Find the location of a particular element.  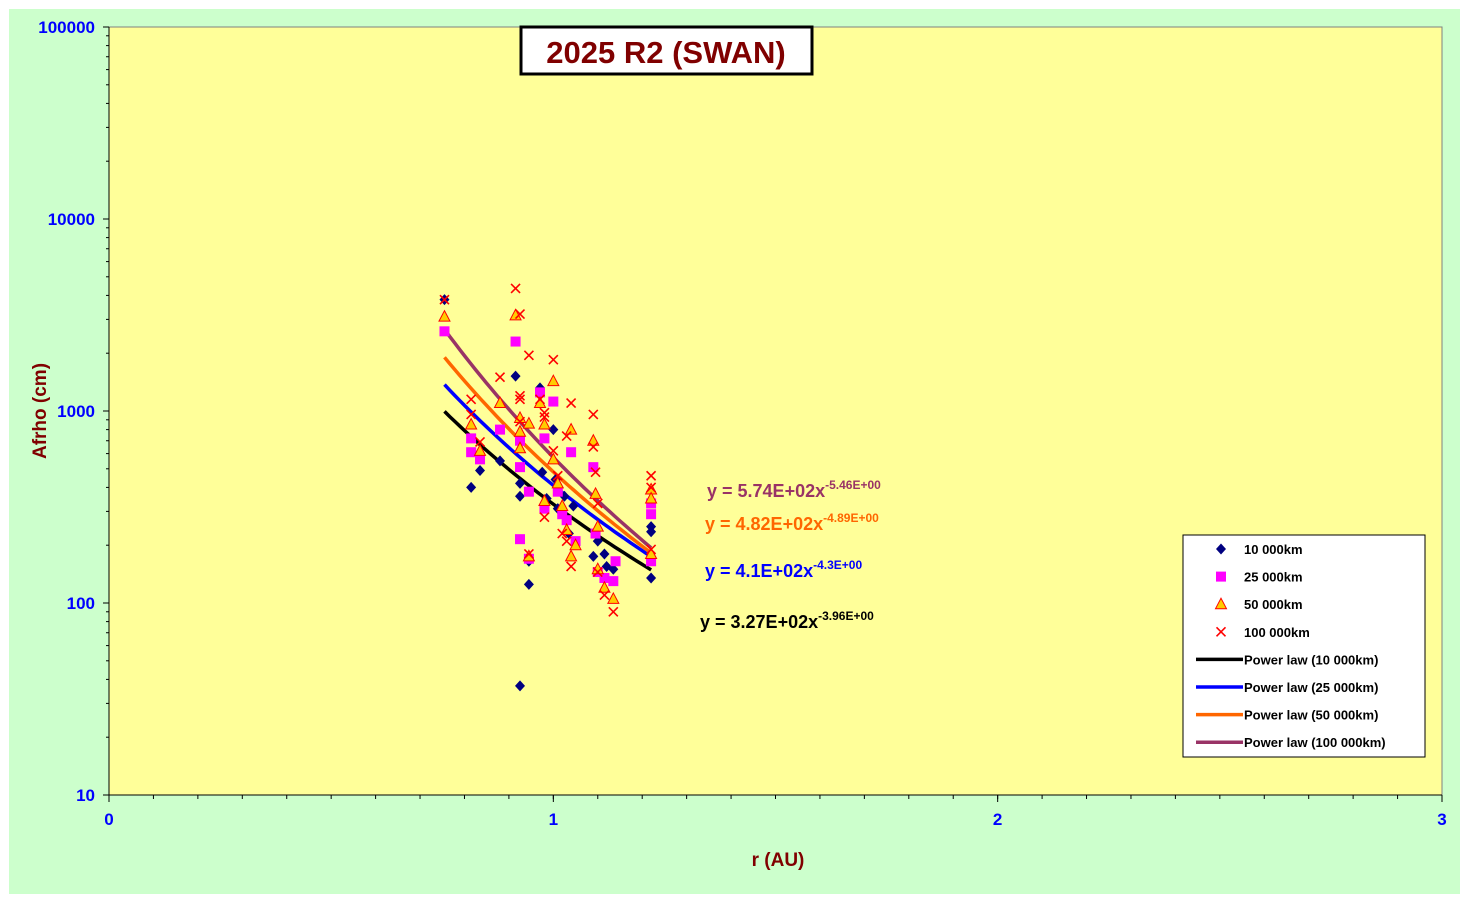

equation-exponent: -5.46E+00 is located at coordinates (853, 485).